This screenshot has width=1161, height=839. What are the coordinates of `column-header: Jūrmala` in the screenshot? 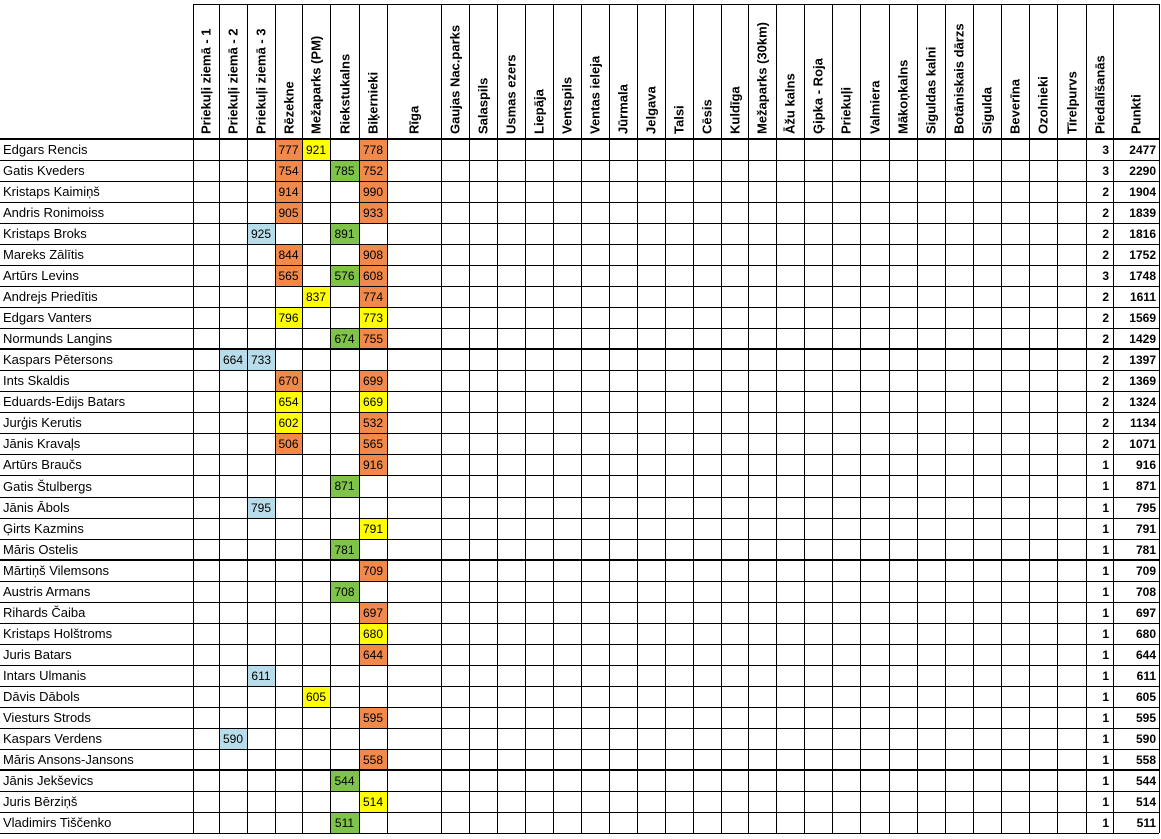 It's located at (623, 71).